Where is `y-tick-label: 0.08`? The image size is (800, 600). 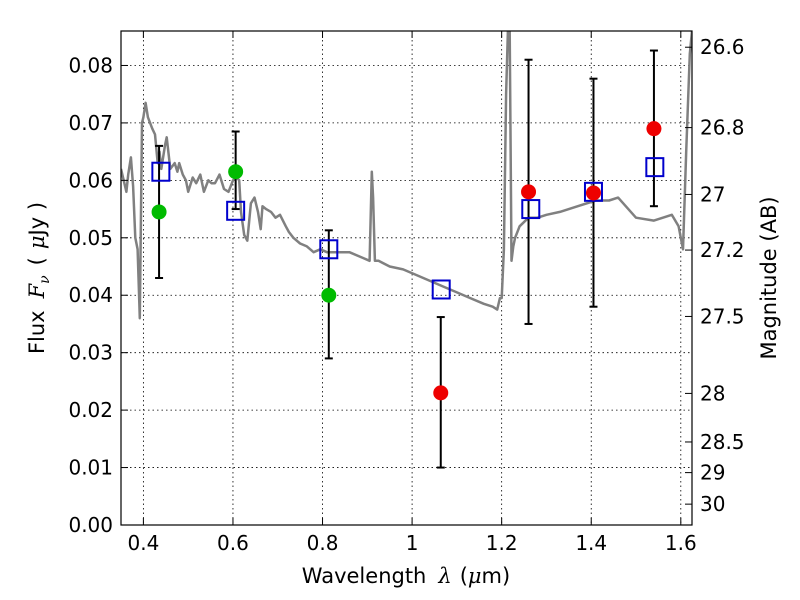 y-tick-label: 0.08 is located at coordinates (90, 65).